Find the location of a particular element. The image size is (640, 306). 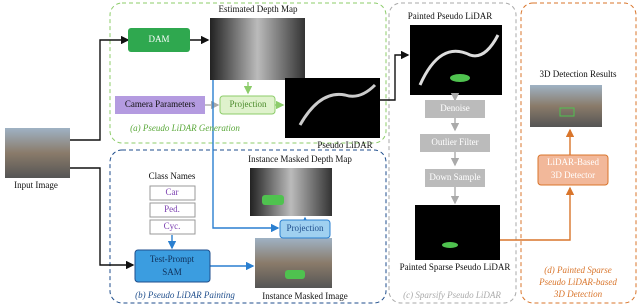

sparse-image is located at coordinates (457, 232).